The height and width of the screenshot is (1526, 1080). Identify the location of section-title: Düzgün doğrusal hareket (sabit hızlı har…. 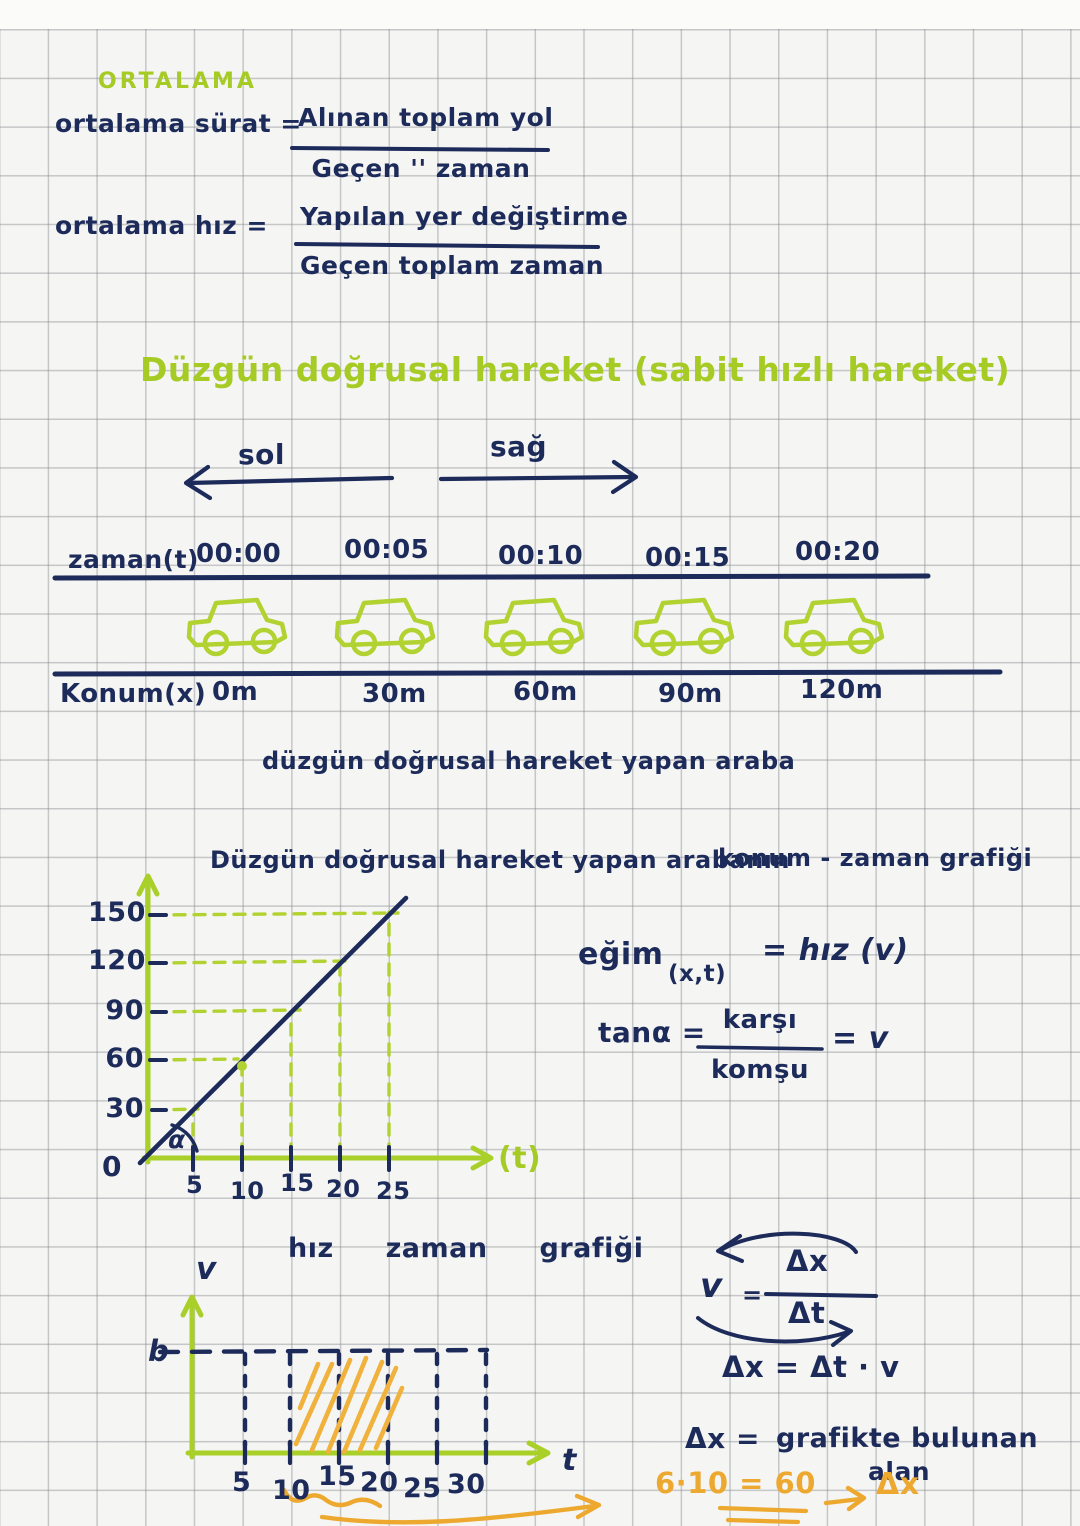
(575, 369).